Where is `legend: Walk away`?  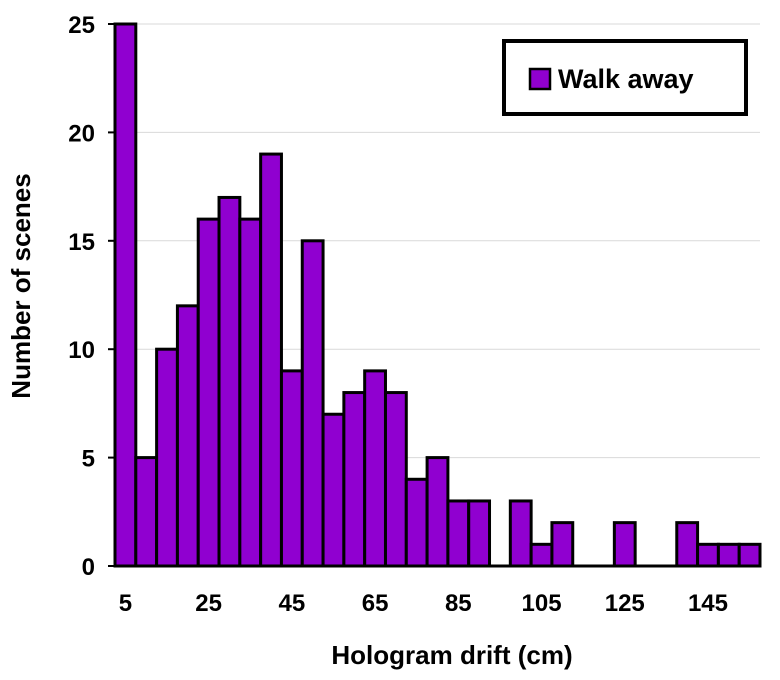 legend: Walk away is located at coordinates (625, 77).